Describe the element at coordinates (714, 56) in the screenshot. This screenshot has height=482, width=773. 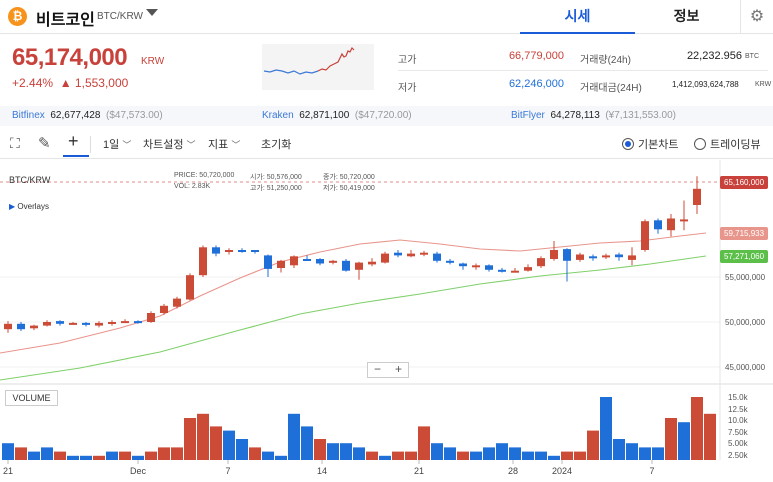
I see `volume-value: 22,232.956` at that location.